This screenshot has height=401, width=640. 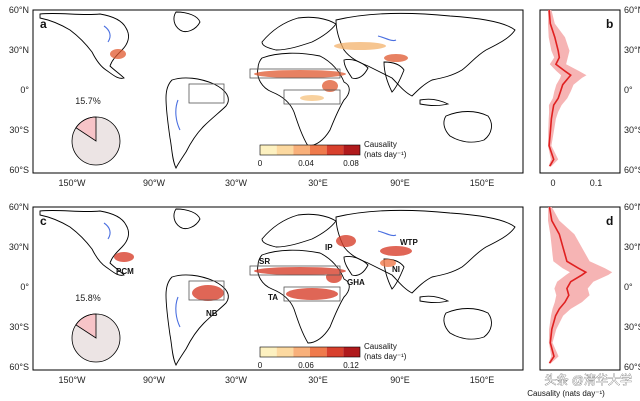 What do you see at coordinates (88, 101) in the screenshot?
I see `pie-a-label: 15.7%` at bounding box center [88, 101].